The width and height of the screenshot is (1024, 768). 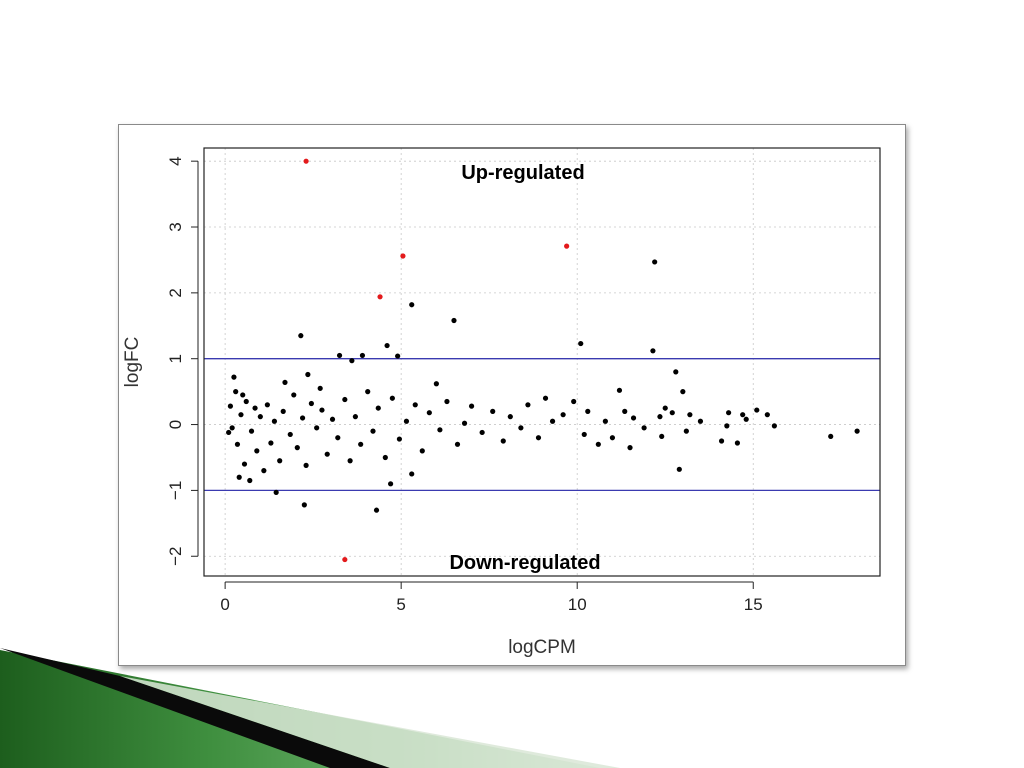 What do you see at coordinates (753, 604) in the screenshot?
I see `x-tick-label: 15` at bounding box center [753, 604].